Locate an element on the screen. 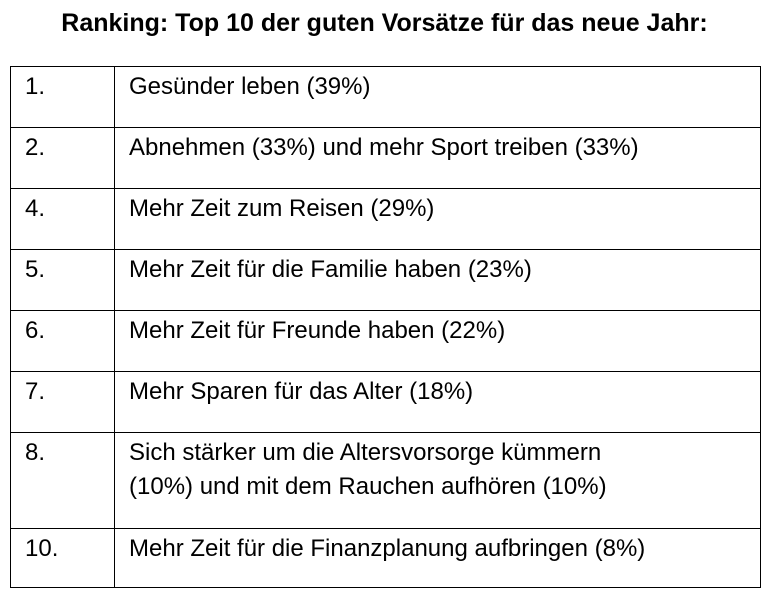  rank-cell: 7. is located at coordinates (62, 402).